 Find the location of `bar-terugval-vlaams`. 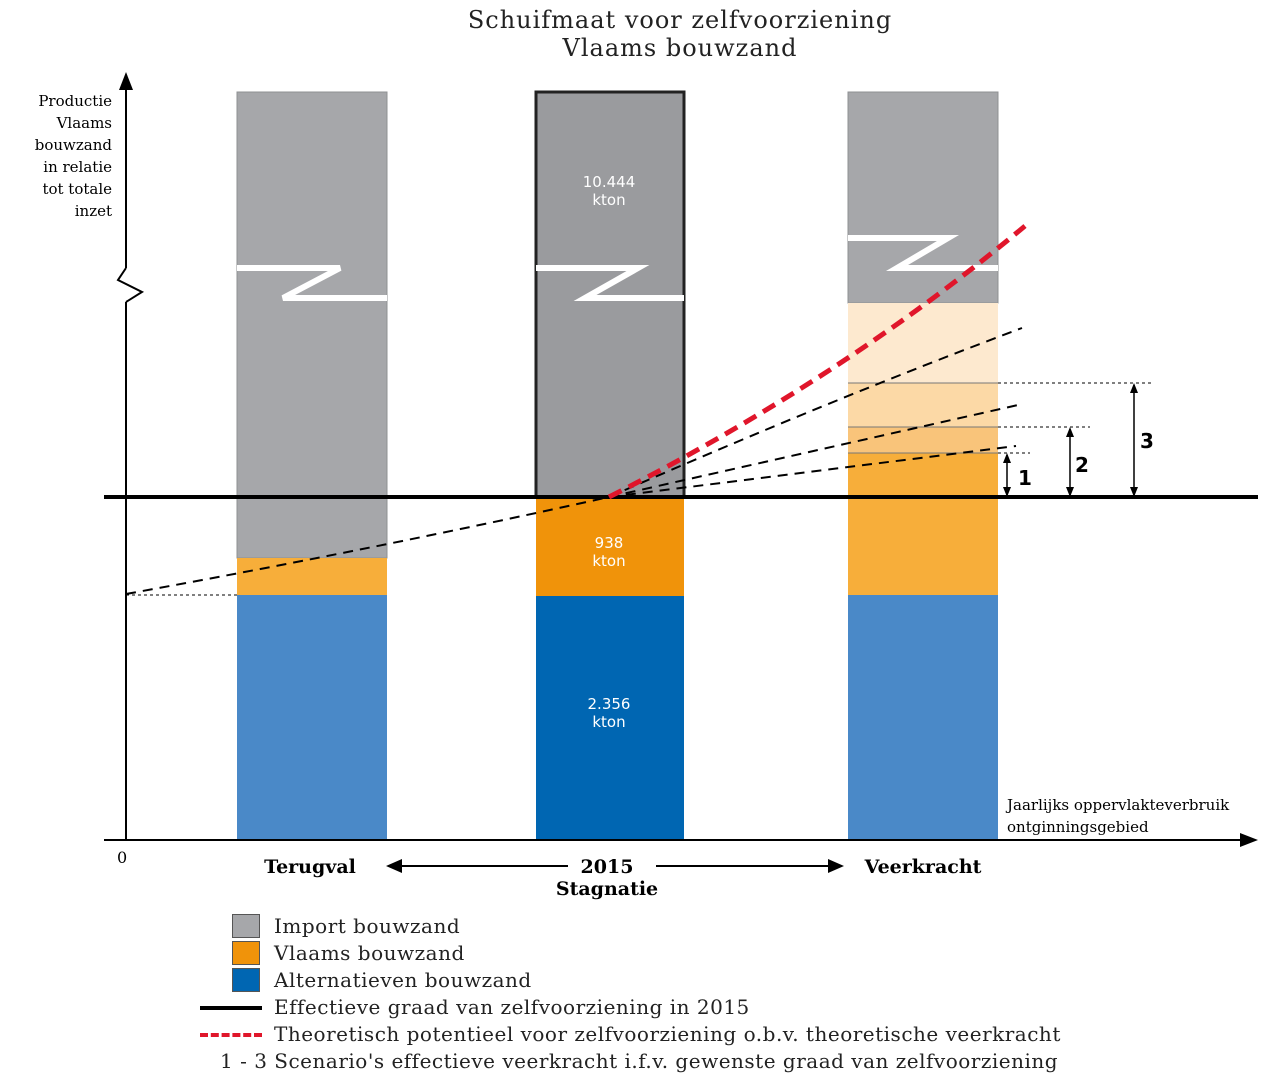

bar-terugval-vlaams is located at coordinates (312, 576).